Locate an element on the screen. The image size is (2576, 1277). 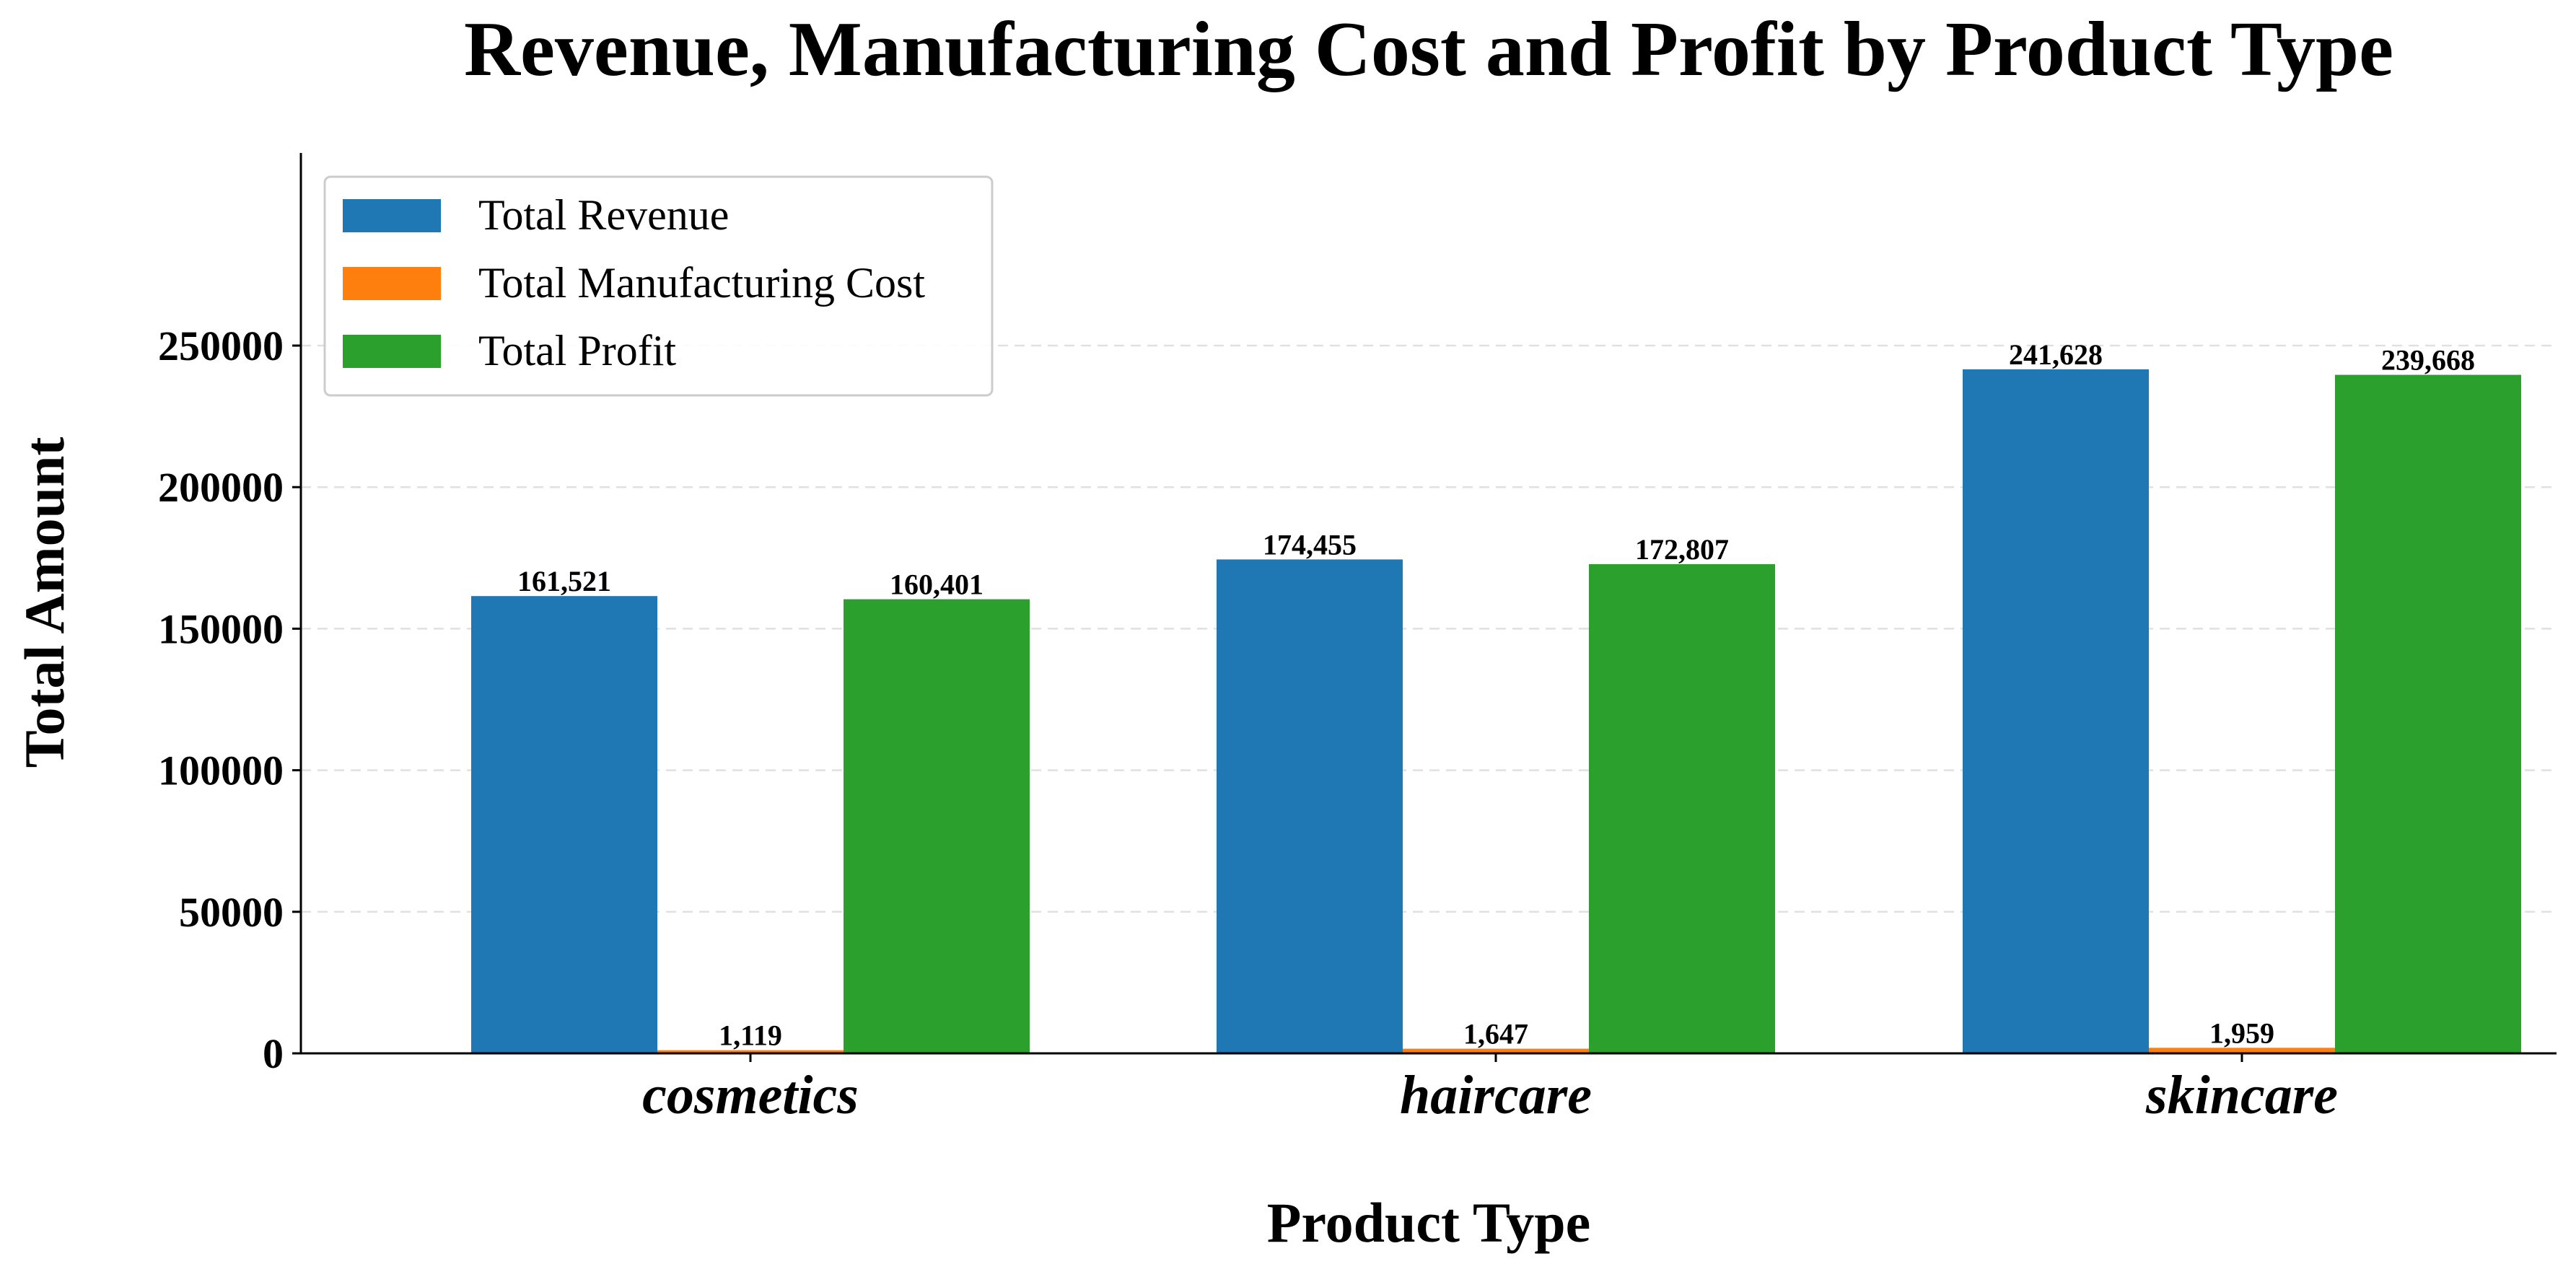
y-tick-label: 100000 is located at coordinates (221, 771).